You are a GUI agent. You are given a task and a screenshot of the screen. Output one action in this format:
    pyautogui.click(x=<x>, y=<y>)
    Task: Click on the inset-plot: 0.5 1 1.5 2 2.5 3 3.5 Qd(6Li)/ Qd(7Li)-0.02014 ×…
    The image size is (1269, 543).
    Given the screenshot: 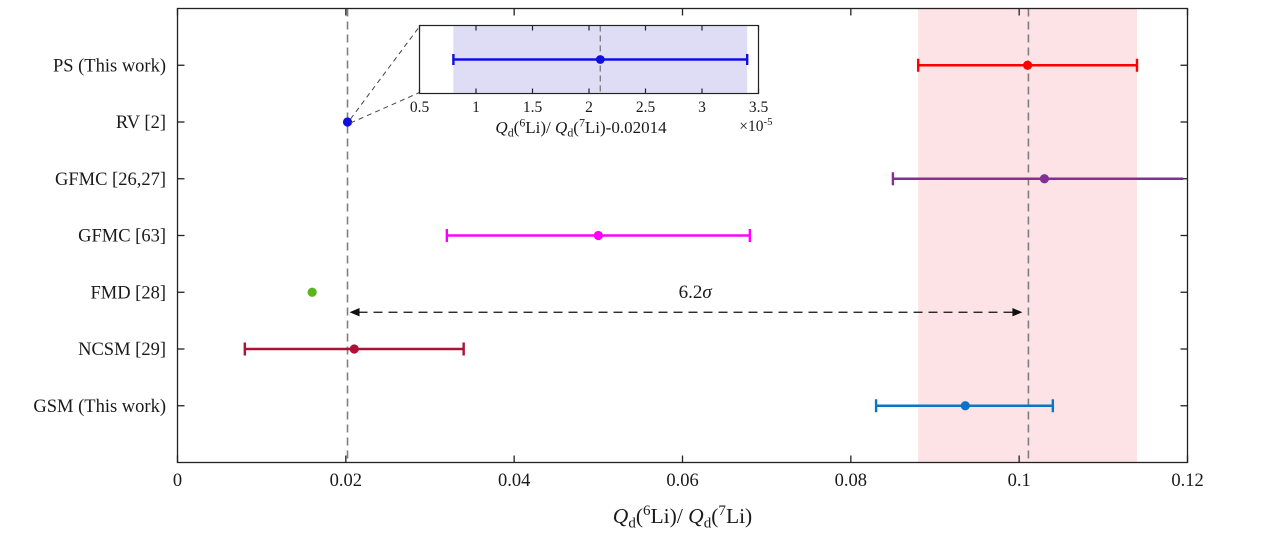 What is the action you would take?
    pyautogui.click(x=591, y=82)
    